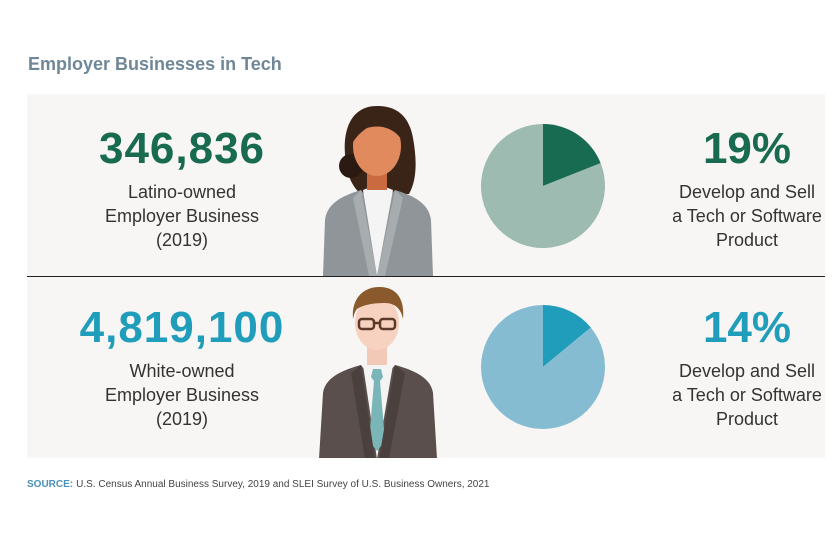  Describe the element at coordinates (182, 371) in the screenshot. I see `white-desc-line1: White-owned` at that location.